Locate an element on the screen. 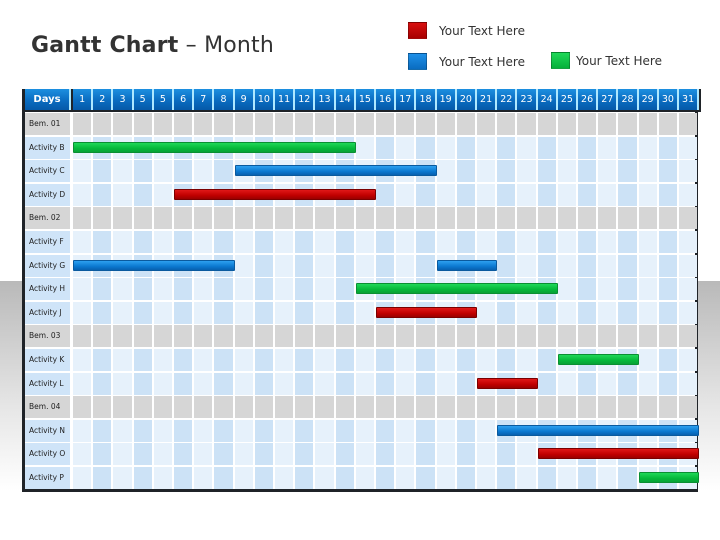 The image size is (720, 540). header-day-23: 23 is located at coordinates (527, 99).